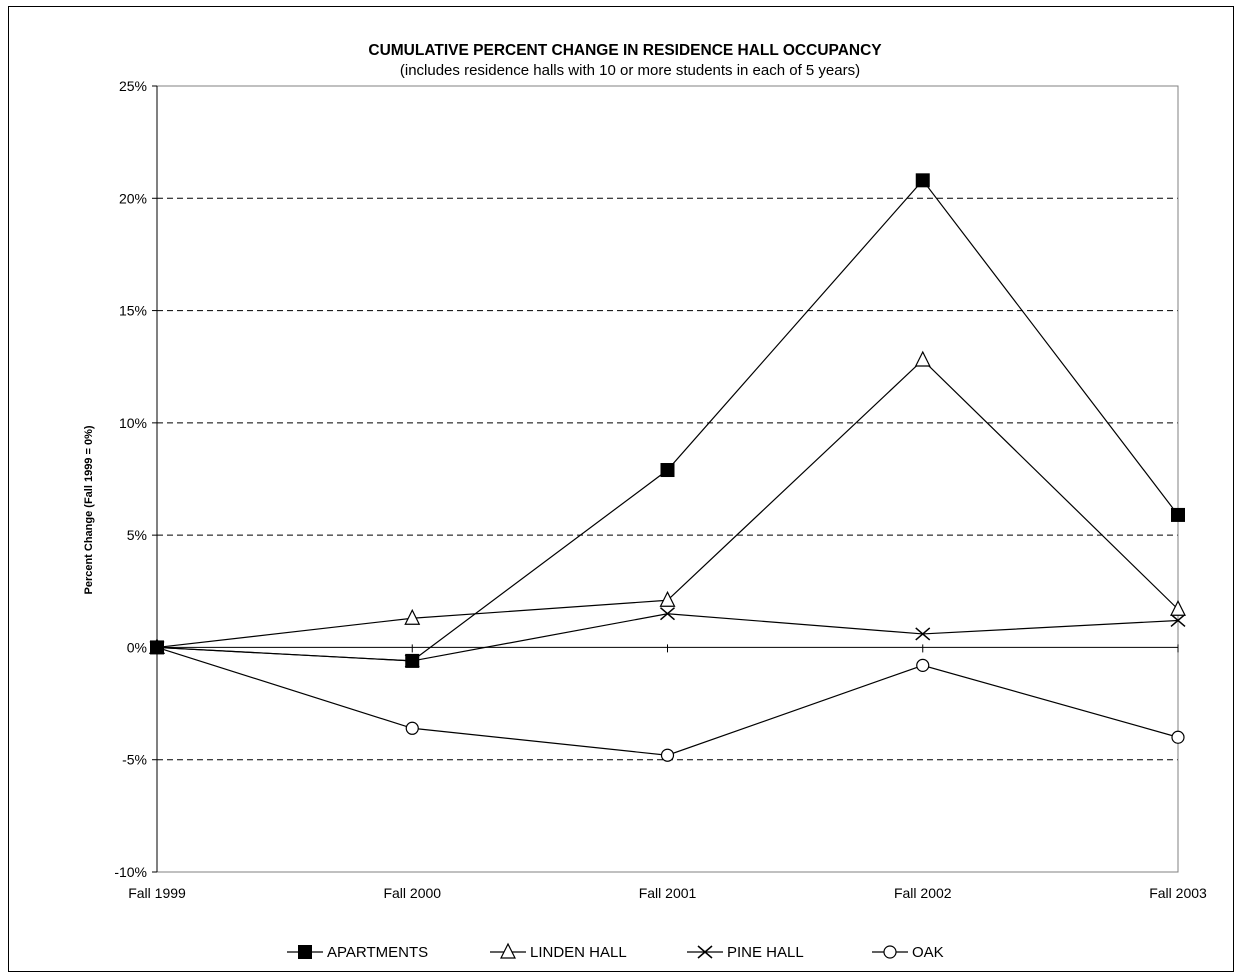 The width and height of the screenshot is (1240, 977). I want to click on x-tick-label: Fall 1999, so click(157, 893).